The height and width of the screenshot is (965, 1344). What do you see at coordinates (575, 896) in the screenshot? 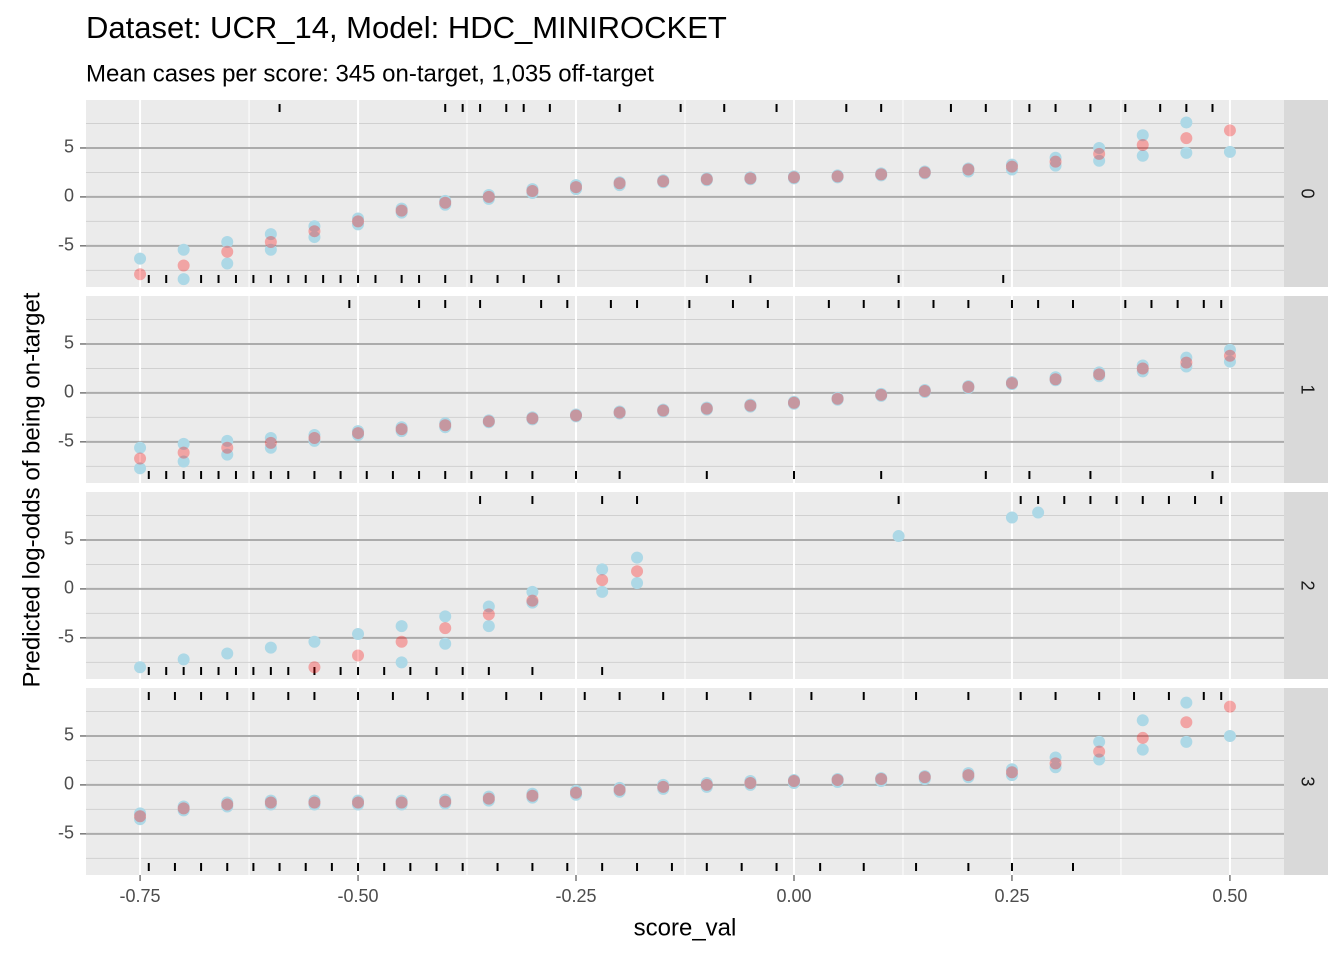
I see `x-tick-label: -0.25` at bounding box center [575, 896].